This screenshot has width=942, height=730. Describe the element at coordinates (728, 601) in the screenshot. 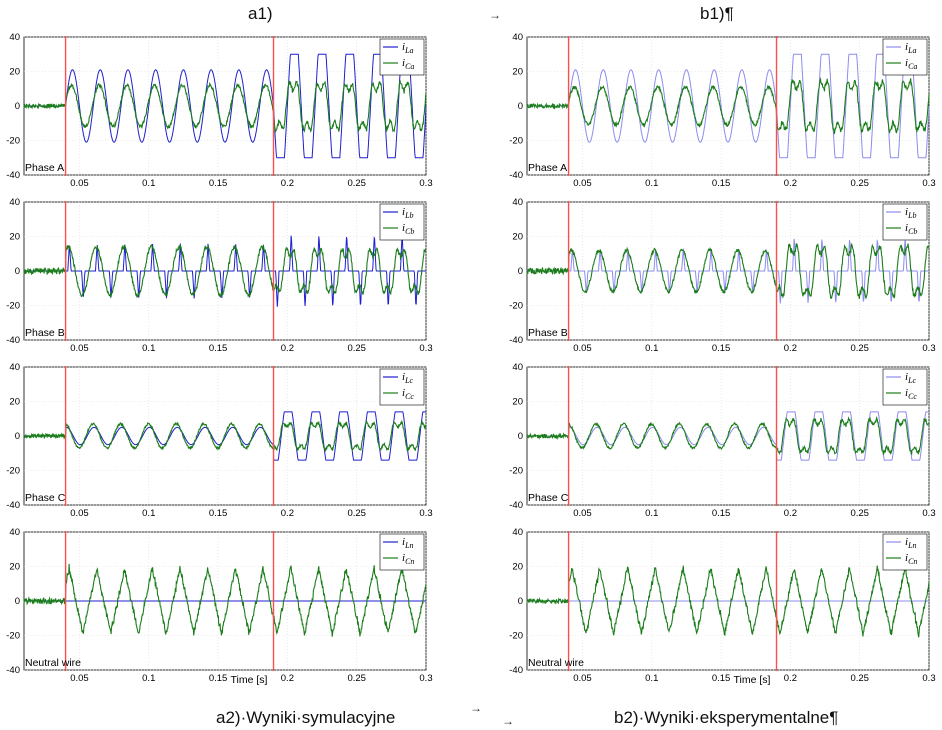

I see `series-line-iCn` at that location.